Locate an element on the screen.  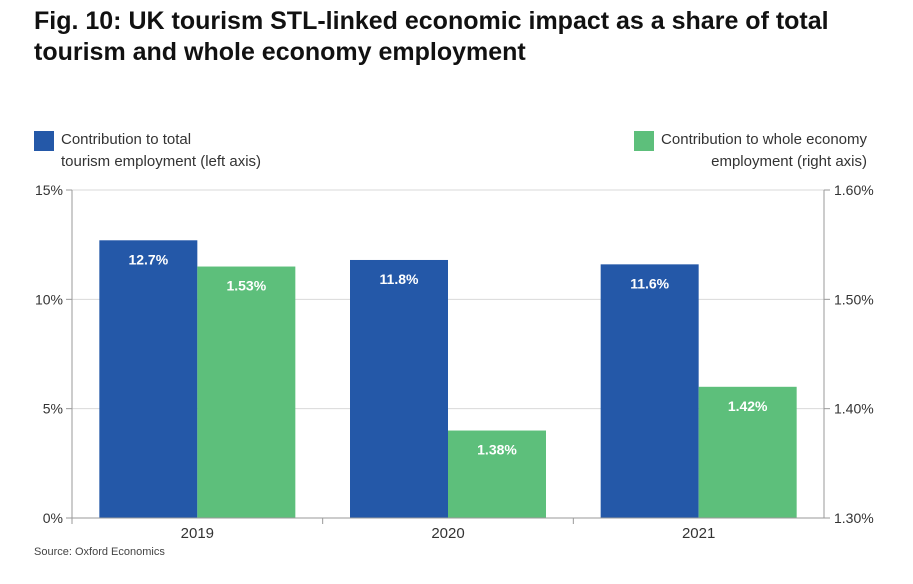
right-axis-tick-label: 1.40% is located at coordinates (854, 409).